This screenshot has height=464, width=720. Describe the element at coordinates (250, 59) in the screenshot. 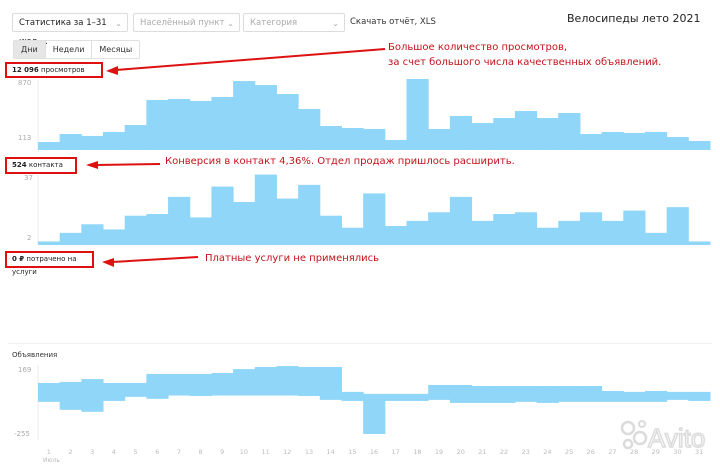

I see `arrow-views` at that location.